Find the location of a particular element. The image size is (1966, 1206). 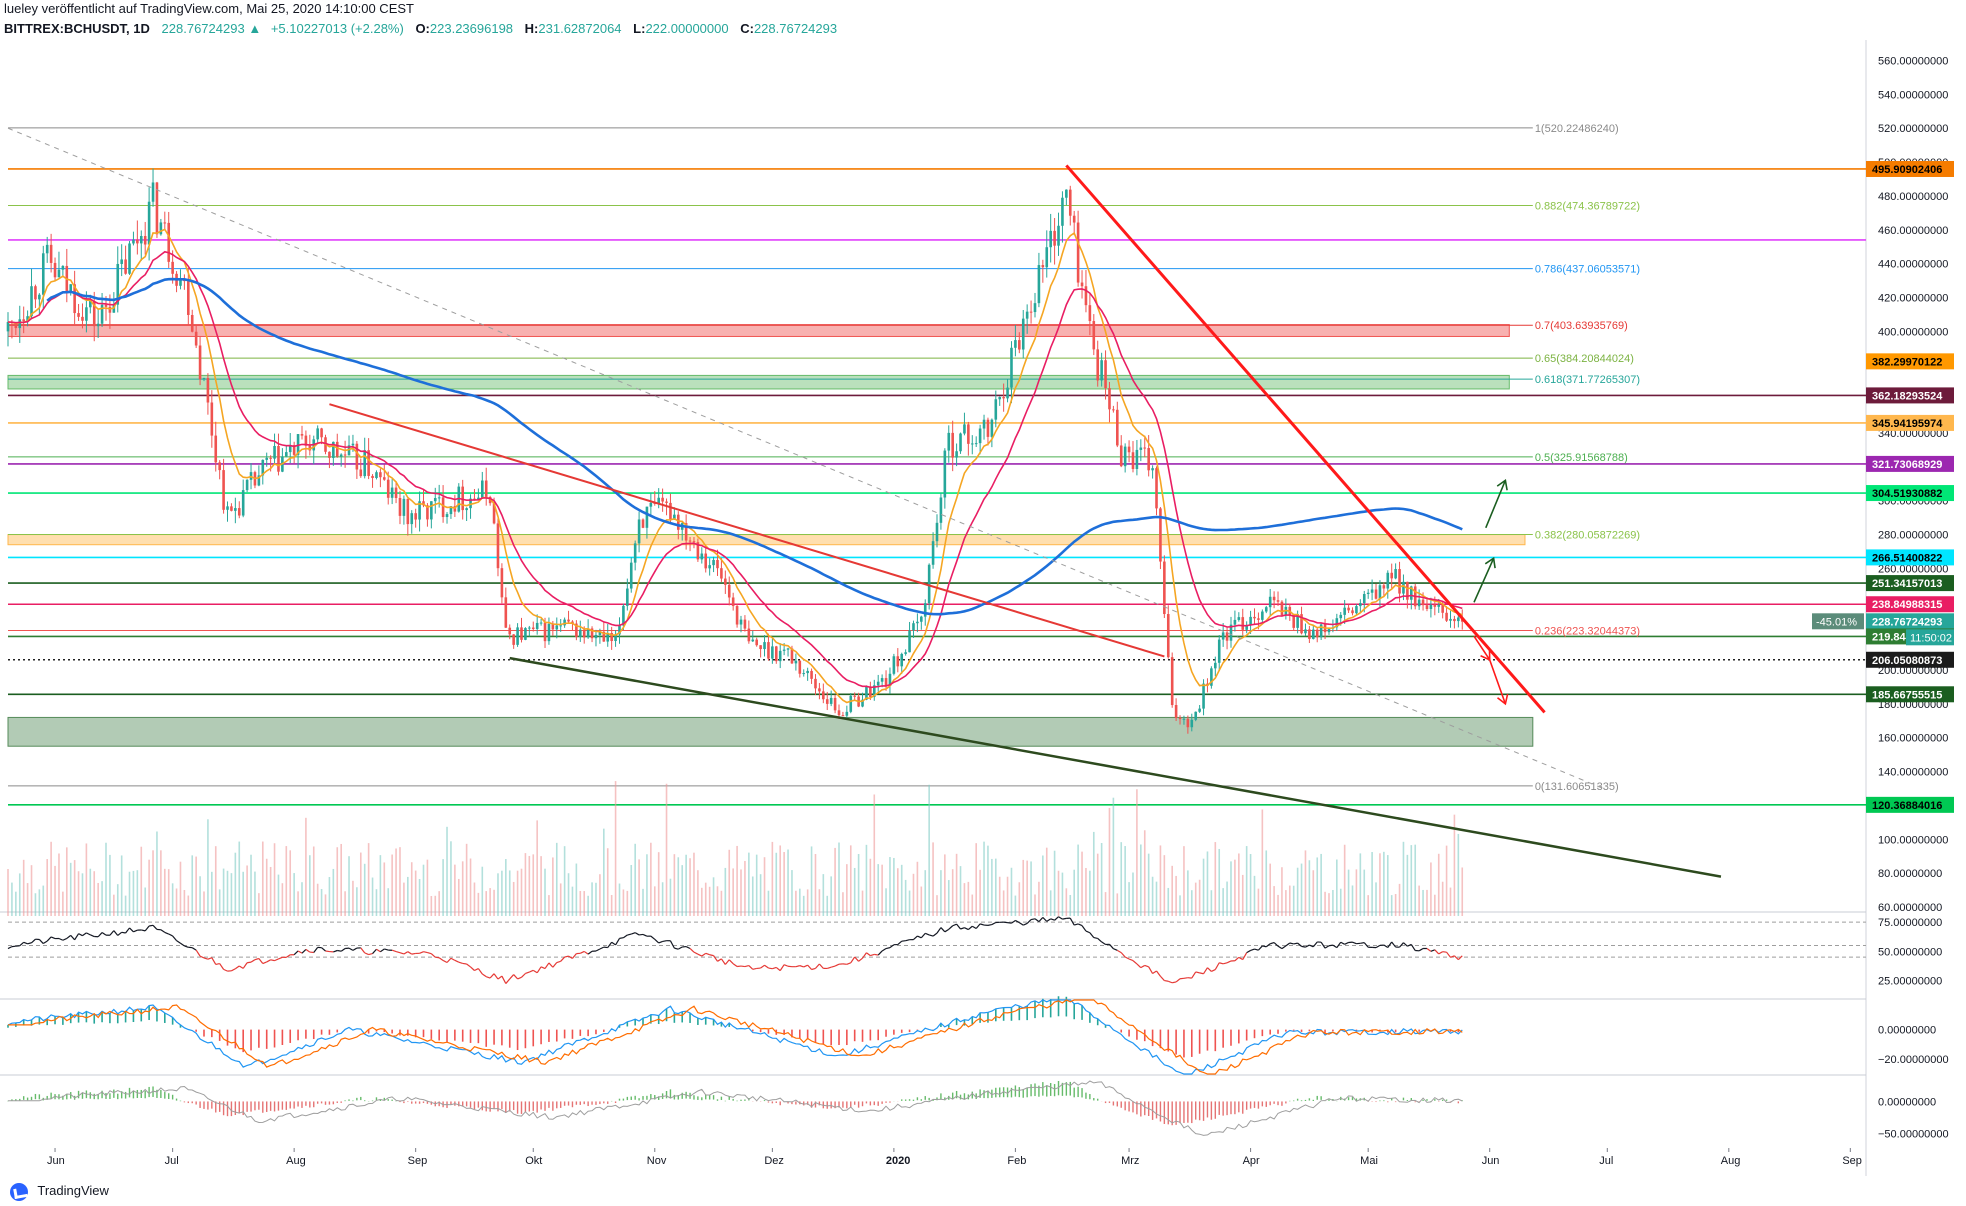

price-tag-label: 120.36884016 is located at coordinates (1907, 806).